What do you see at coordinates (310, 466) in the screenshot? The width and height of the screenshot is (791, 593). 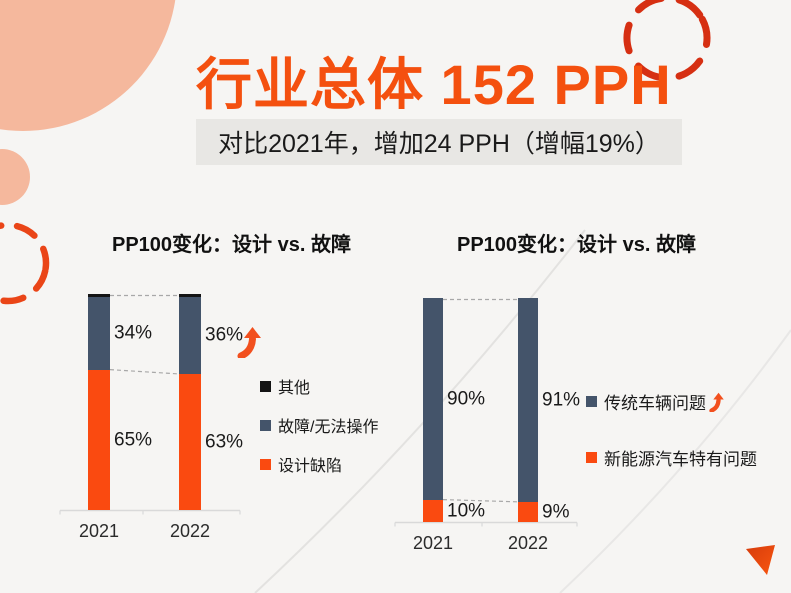 I see `legend-label: 设计缺陷` at bounding box center [310, 466].